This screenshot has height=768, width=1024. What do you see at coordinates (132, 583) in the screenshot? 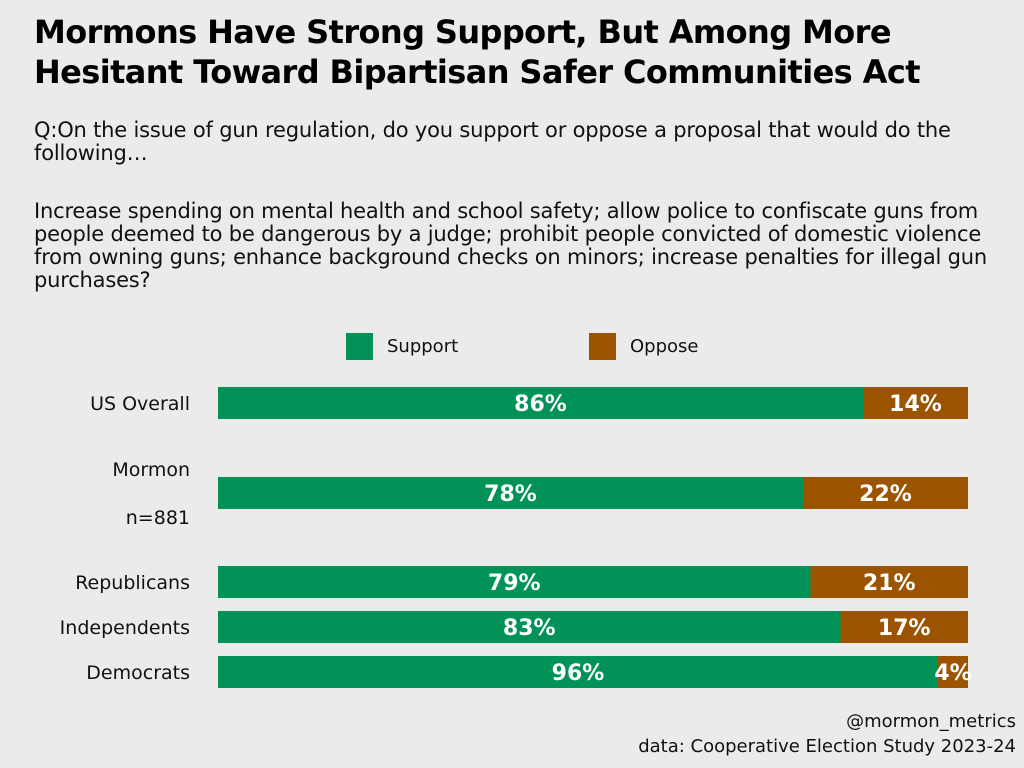
I see `row-label-republicans-text: Republicans` at bounding box center [132, 583].